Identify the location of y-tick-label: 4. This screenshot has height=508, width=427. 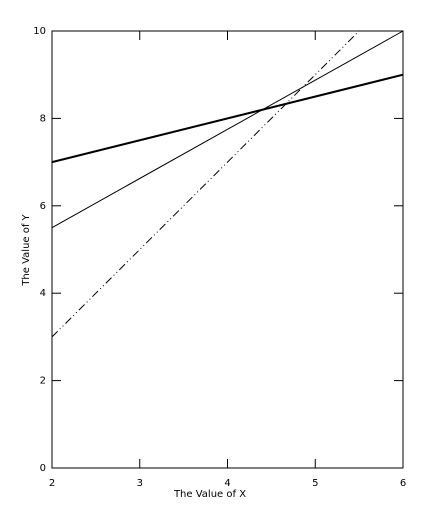
(43, 293).